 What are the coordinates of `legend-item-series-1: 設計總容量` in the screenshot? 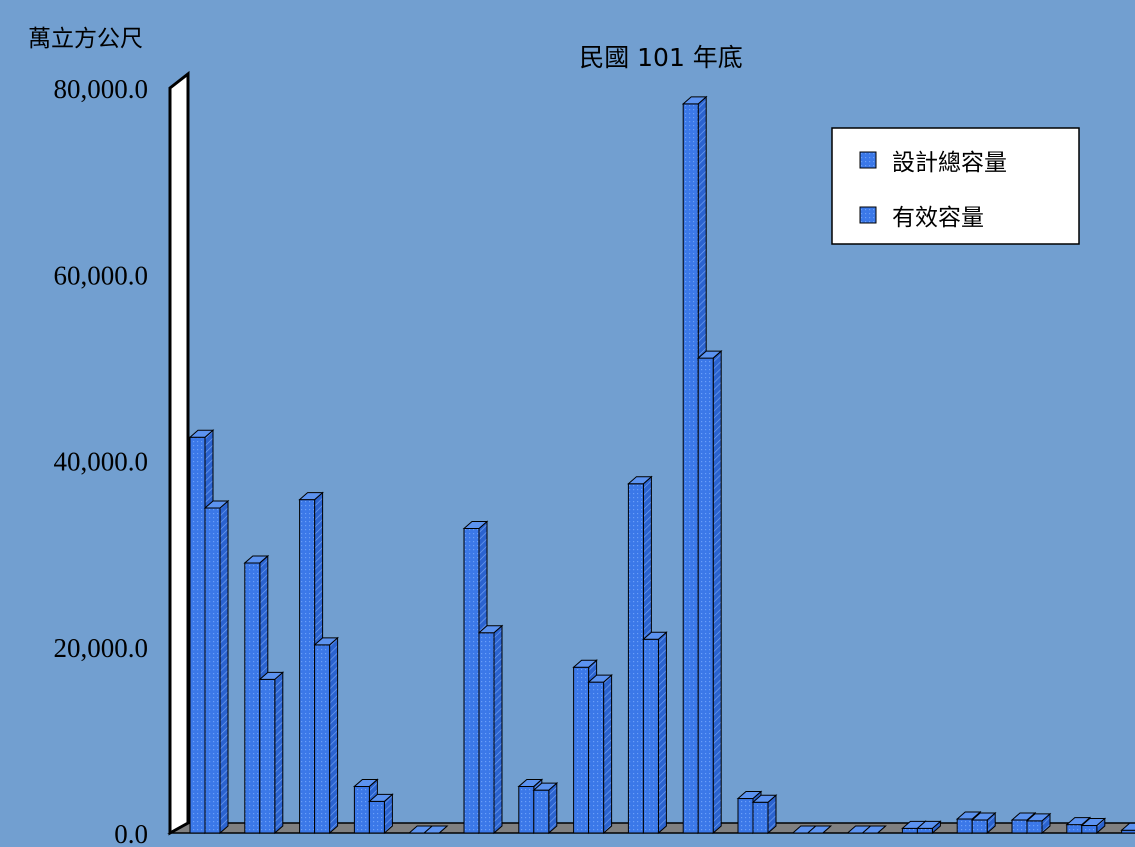 It's located at (933, 163).